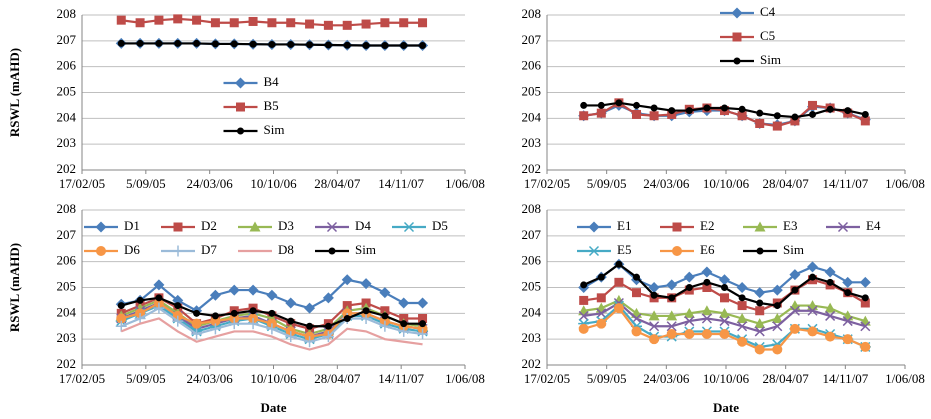  Describe the element at coordinates (272, 81) in the screenshot. I see `legend-label: B4` at that location.